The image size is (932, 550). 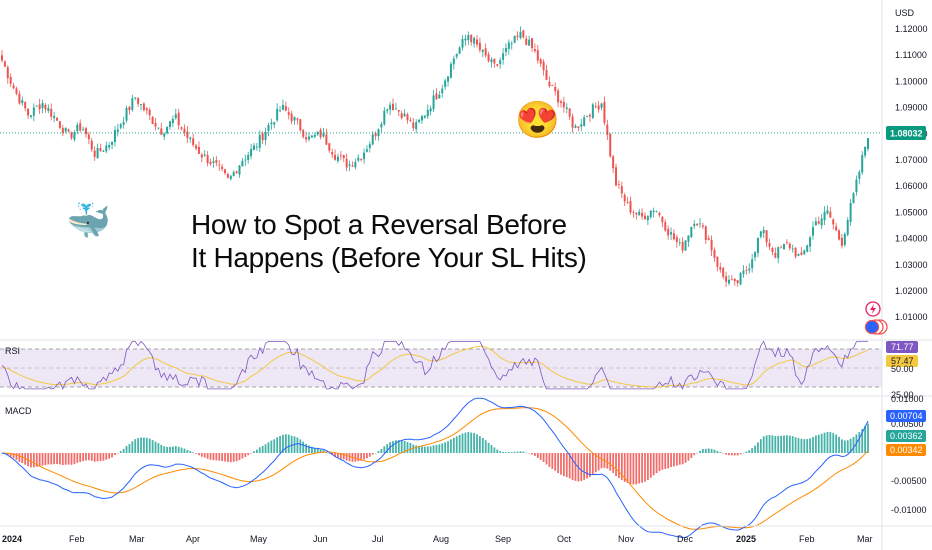 I want to click on rsi-value-badge, so click(x=902, y=347).